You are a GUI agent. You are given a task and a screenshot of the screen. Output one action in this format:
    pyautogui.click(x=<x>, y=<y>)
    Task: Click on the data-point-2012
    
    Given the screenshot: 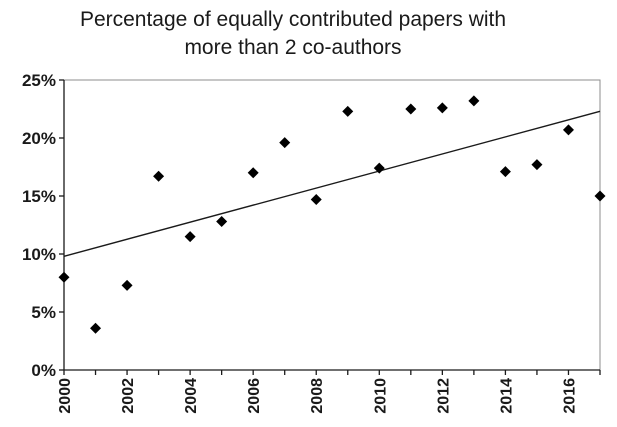 What is the action you would take?
    pyautogui.click(x=442, y=108)
    